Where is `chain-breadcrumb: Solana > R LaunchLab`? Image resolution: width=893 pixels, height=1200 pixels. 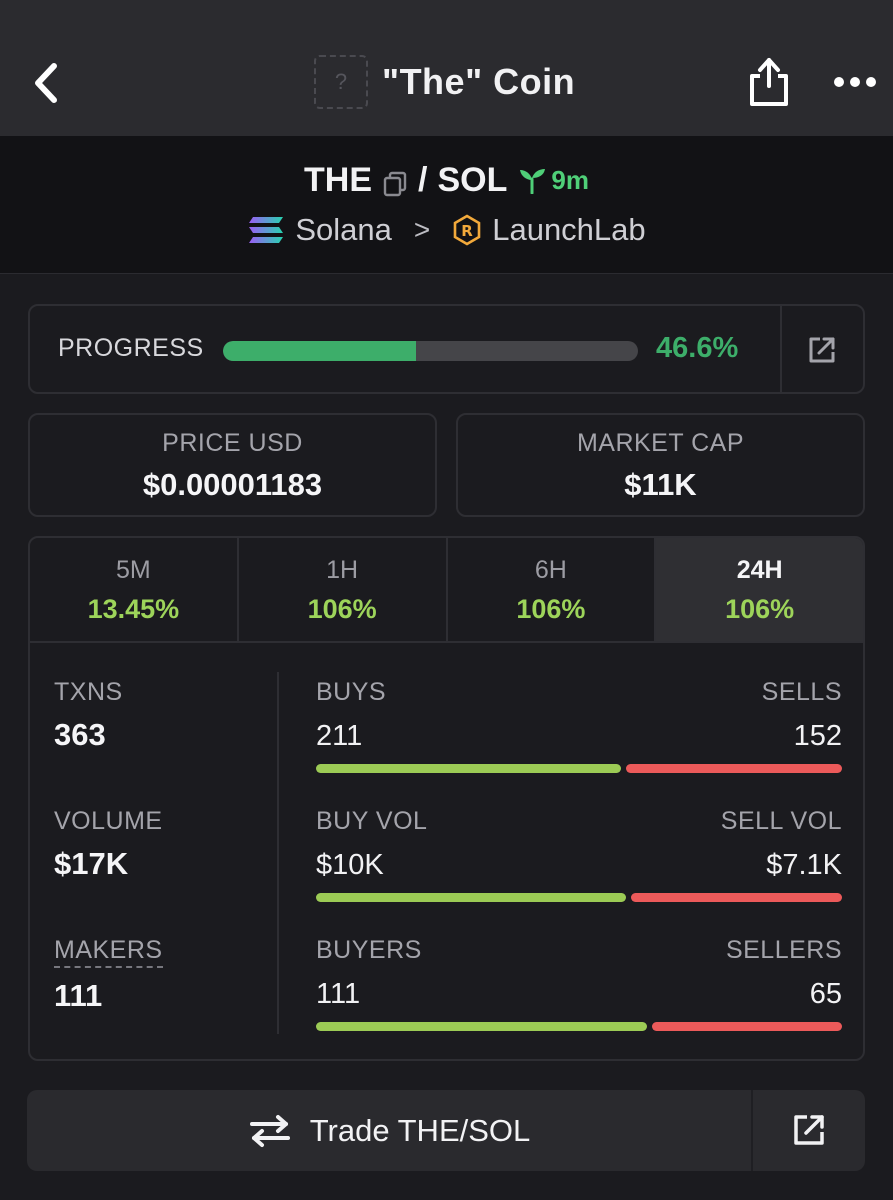
chain-breadcrumb: Solana > R LaunchLab is located at coordinates (446, 230).